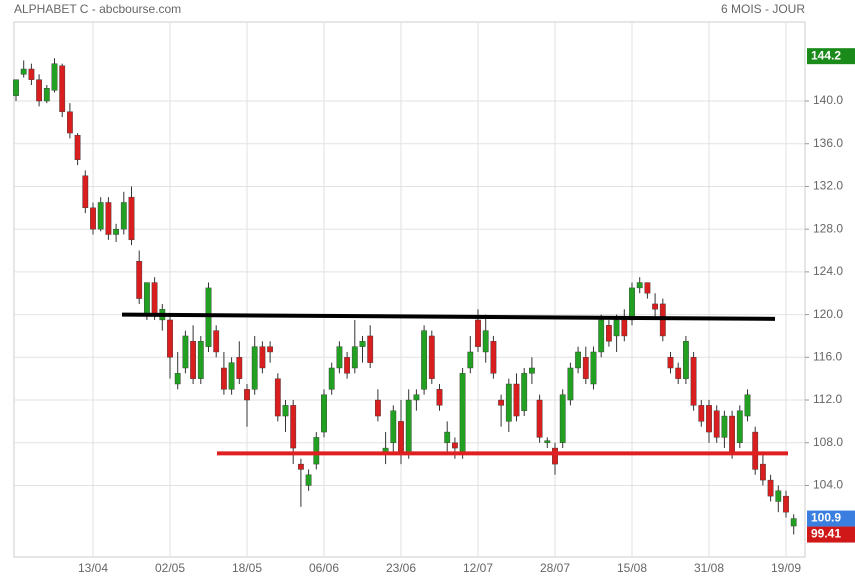  What do you see at coordinates (828, 485) in the screenshot?
I see `y-tick-label: 104.0` at bounding box center [828, 485].